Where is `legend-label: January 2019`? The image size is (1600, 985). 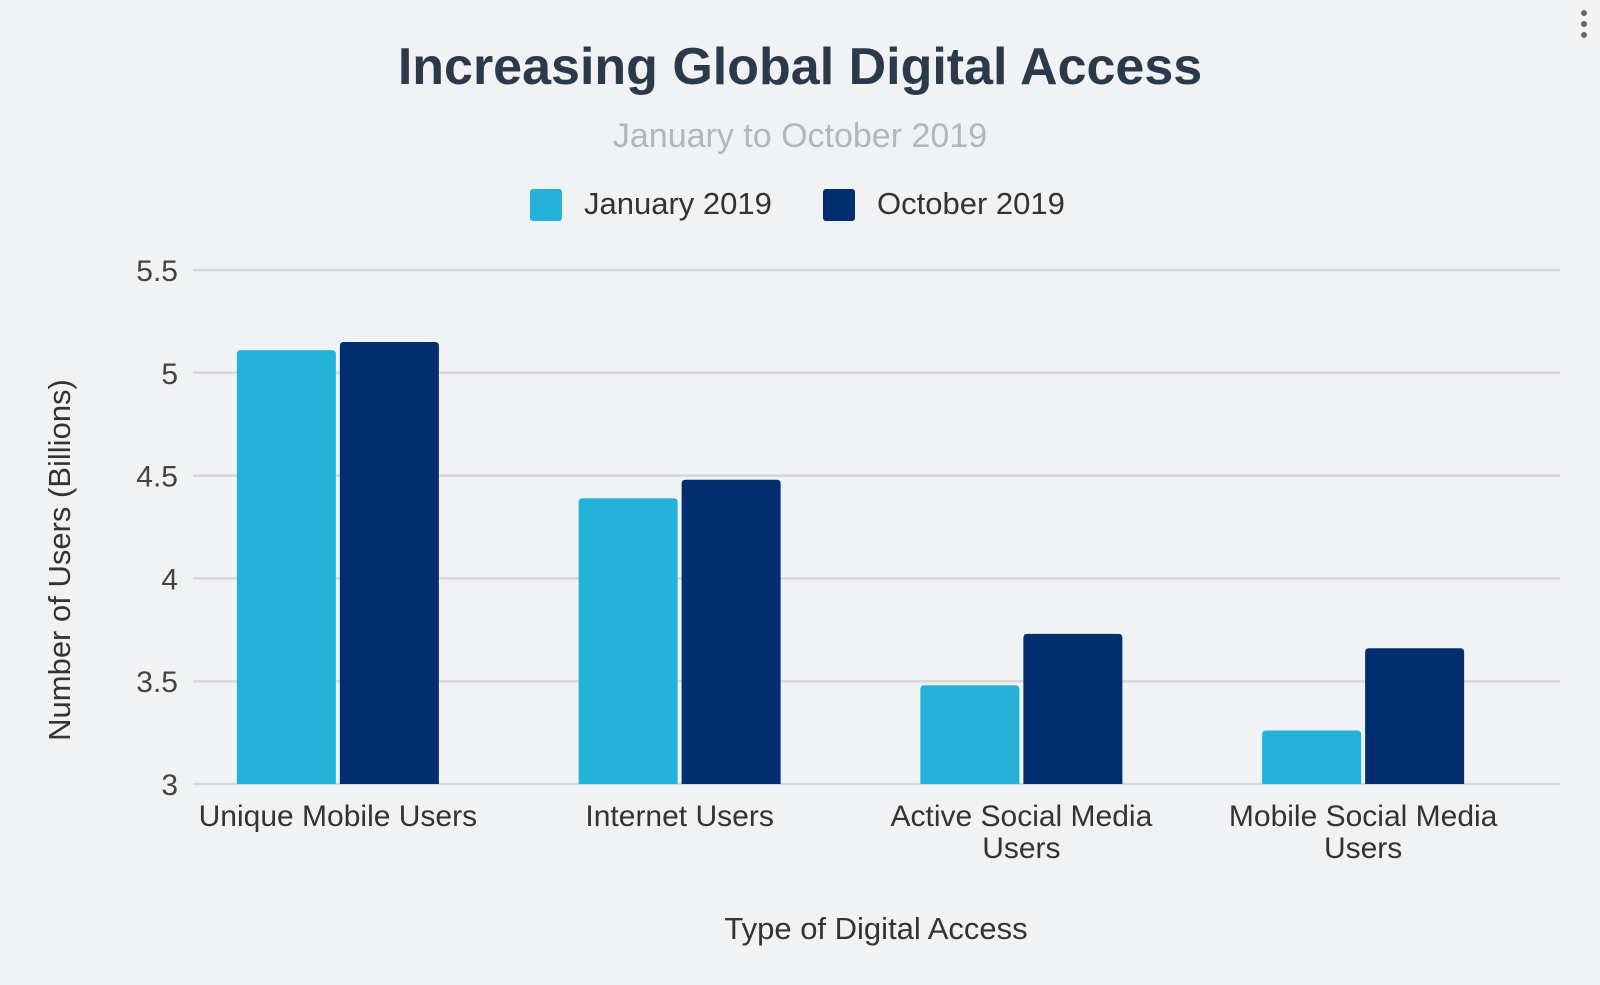 legend-label: January 2019 is located at coordinates (678, 203).